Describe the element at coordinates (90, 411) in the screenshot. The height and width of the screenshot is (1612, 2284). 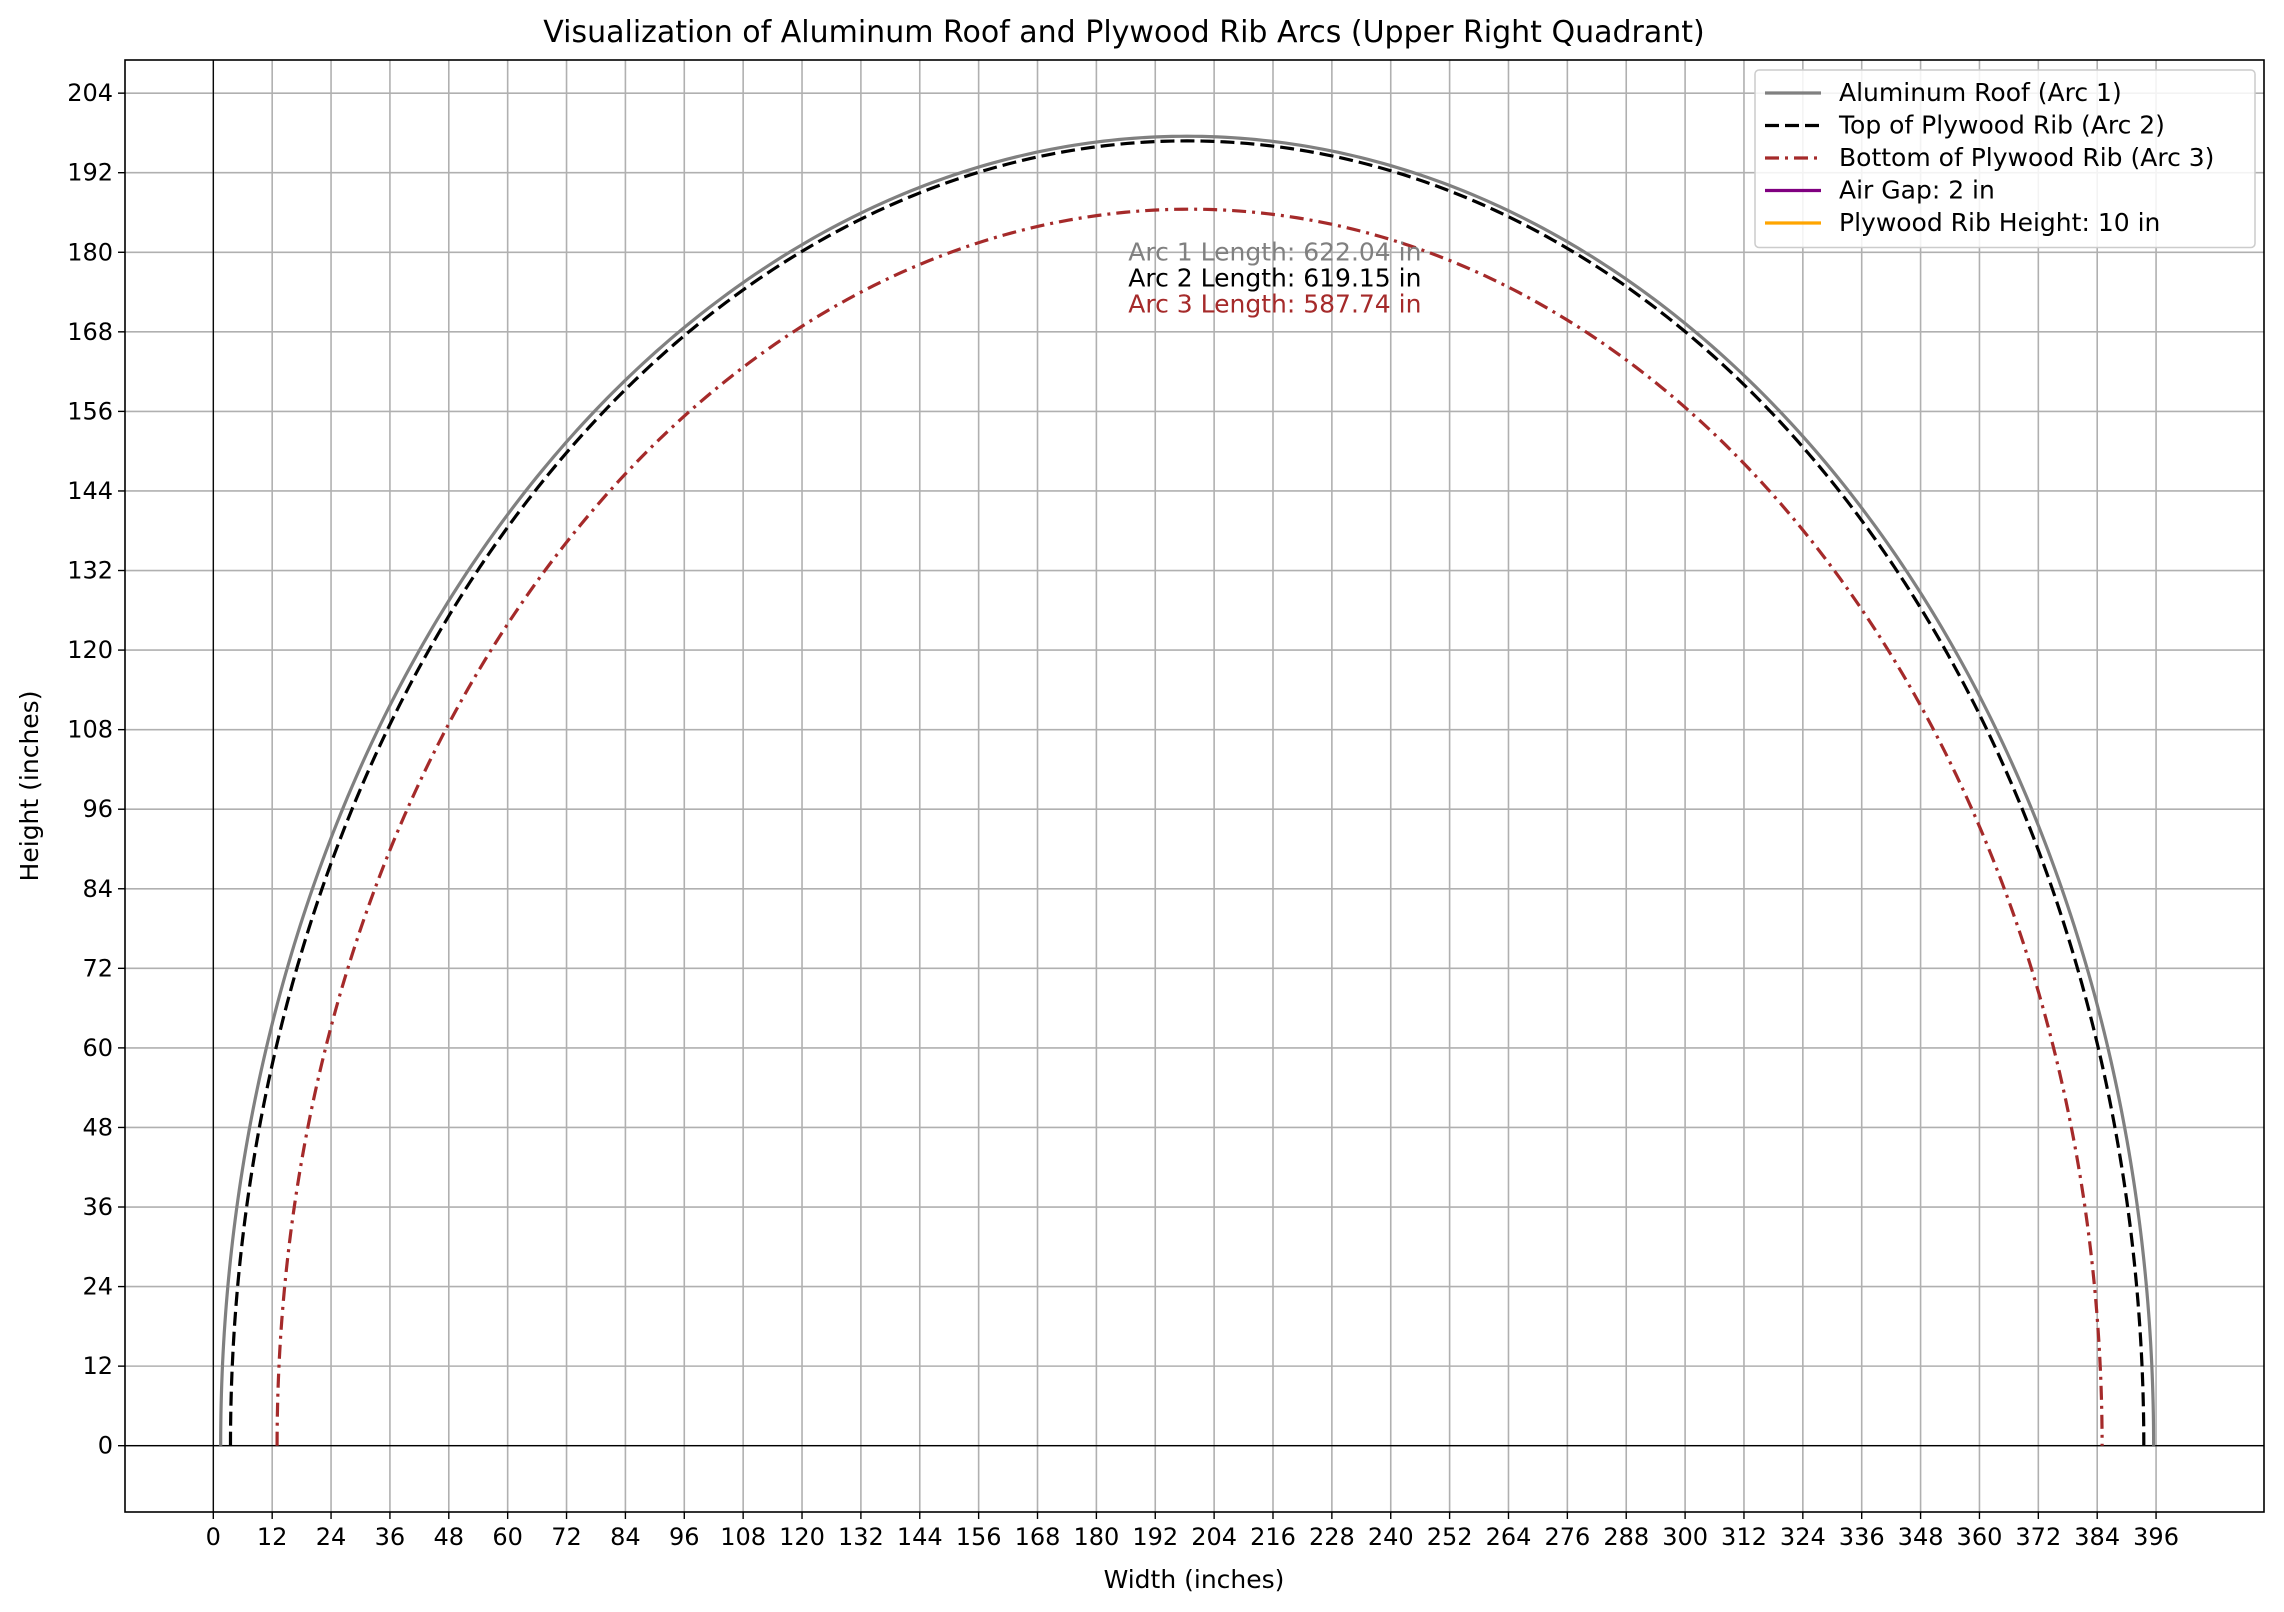
I see `y-tick-label: 156` at that location.